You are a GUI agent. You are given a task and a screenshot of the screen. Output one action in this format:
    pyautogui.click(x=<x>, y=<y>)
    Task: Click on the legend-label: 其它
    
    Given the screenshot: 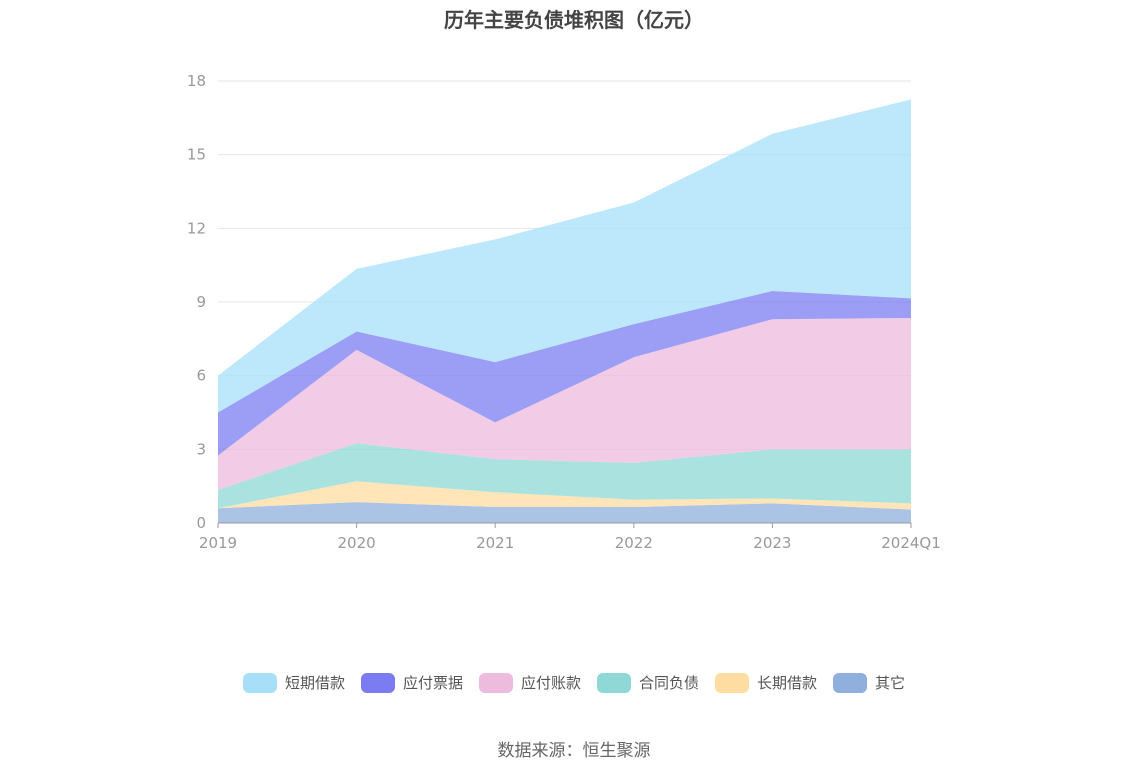 What is the action you would take?
    pyautogui.click(x=890, y=683)
    